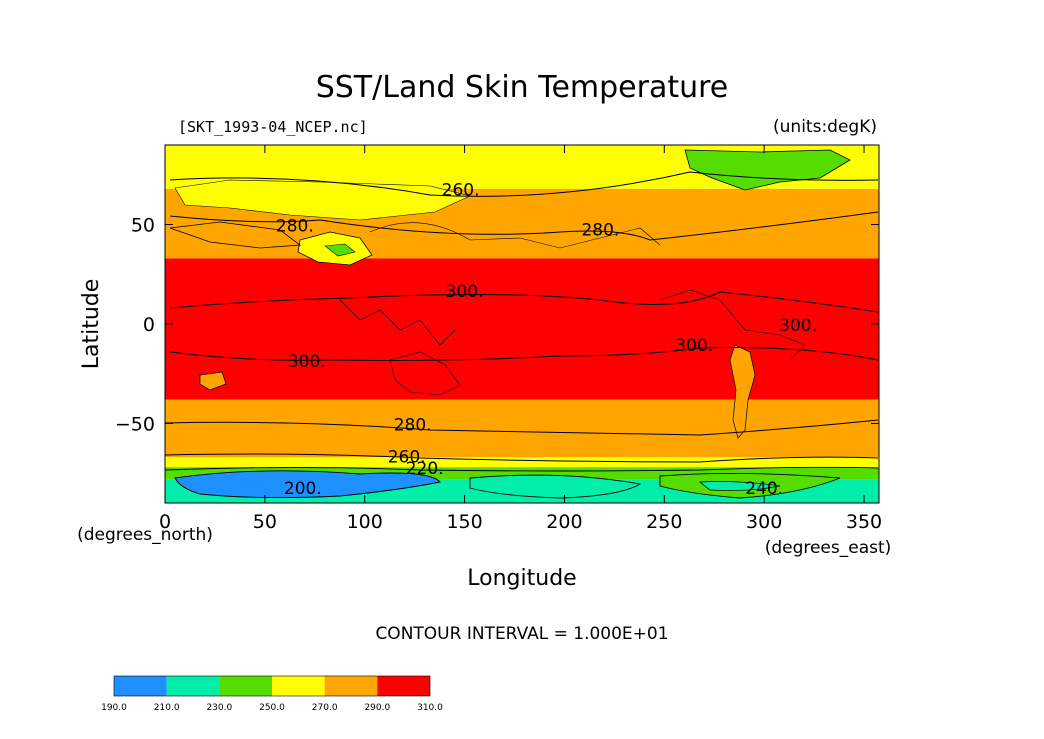 This screenshot has height=739, width=1044. I want to click on x-tick-label: 50, so click(265, 522).